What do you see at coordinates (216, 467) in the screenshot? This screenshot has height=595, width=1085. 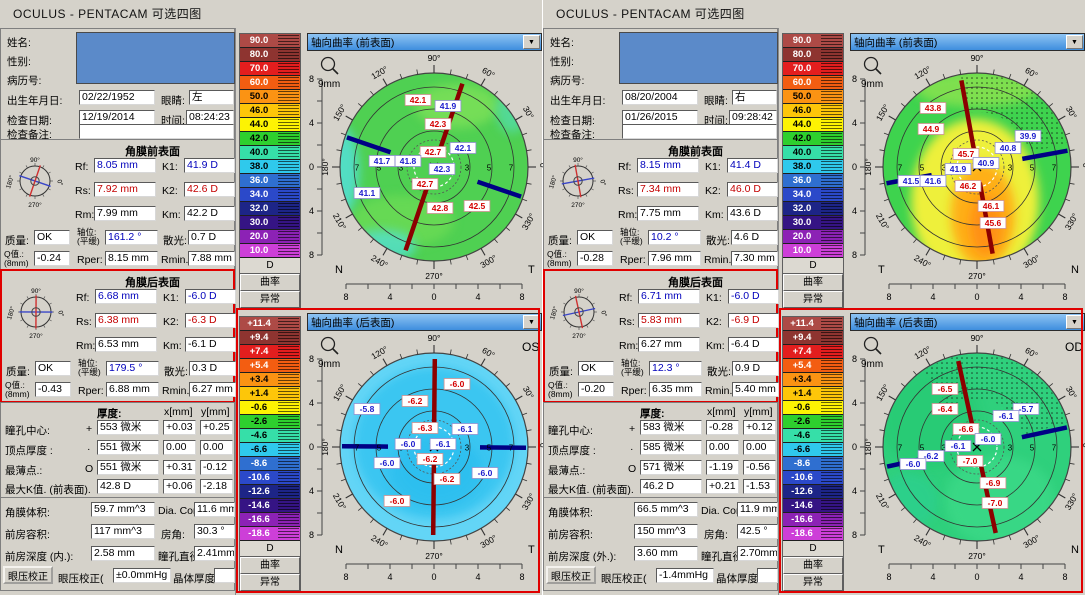 I see `thinnest-y-field: -0.12` at bounding box center [216, 467].